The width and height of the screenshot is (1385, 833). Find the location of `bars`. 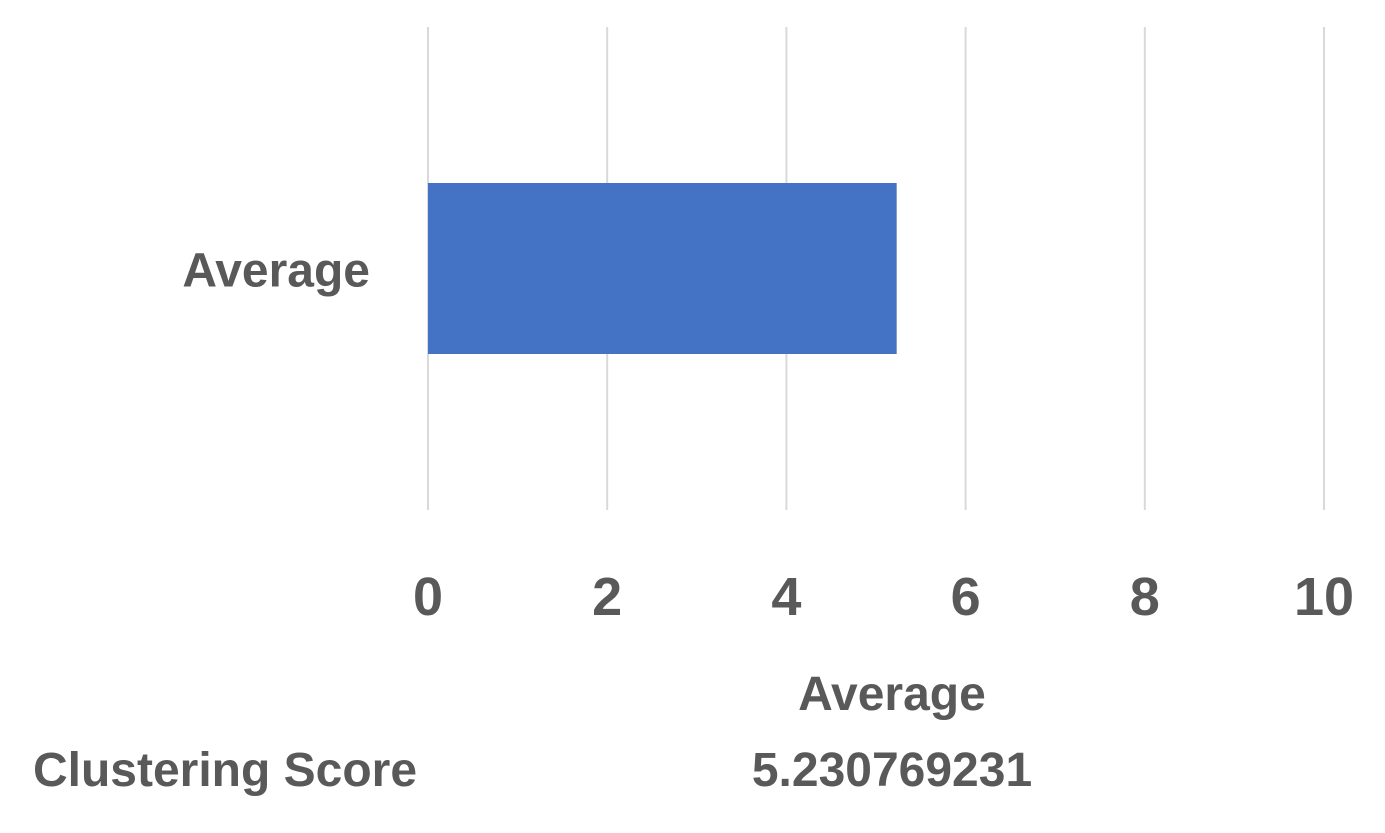

bars is located at coordinates (662, 268).